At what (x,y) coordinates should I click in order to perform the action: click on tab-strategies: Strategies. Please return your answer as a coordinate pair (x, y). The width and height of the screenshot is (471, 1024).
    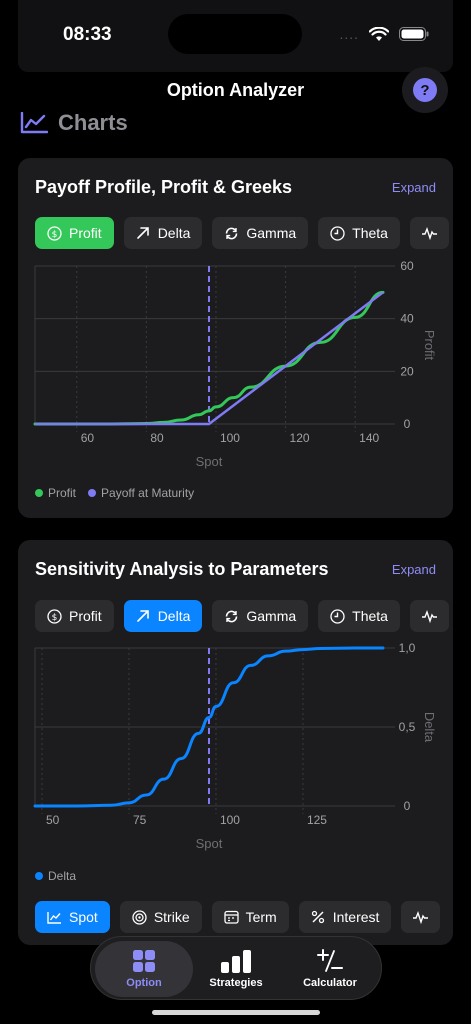
    Looking at the image, I should click on (236, 969).